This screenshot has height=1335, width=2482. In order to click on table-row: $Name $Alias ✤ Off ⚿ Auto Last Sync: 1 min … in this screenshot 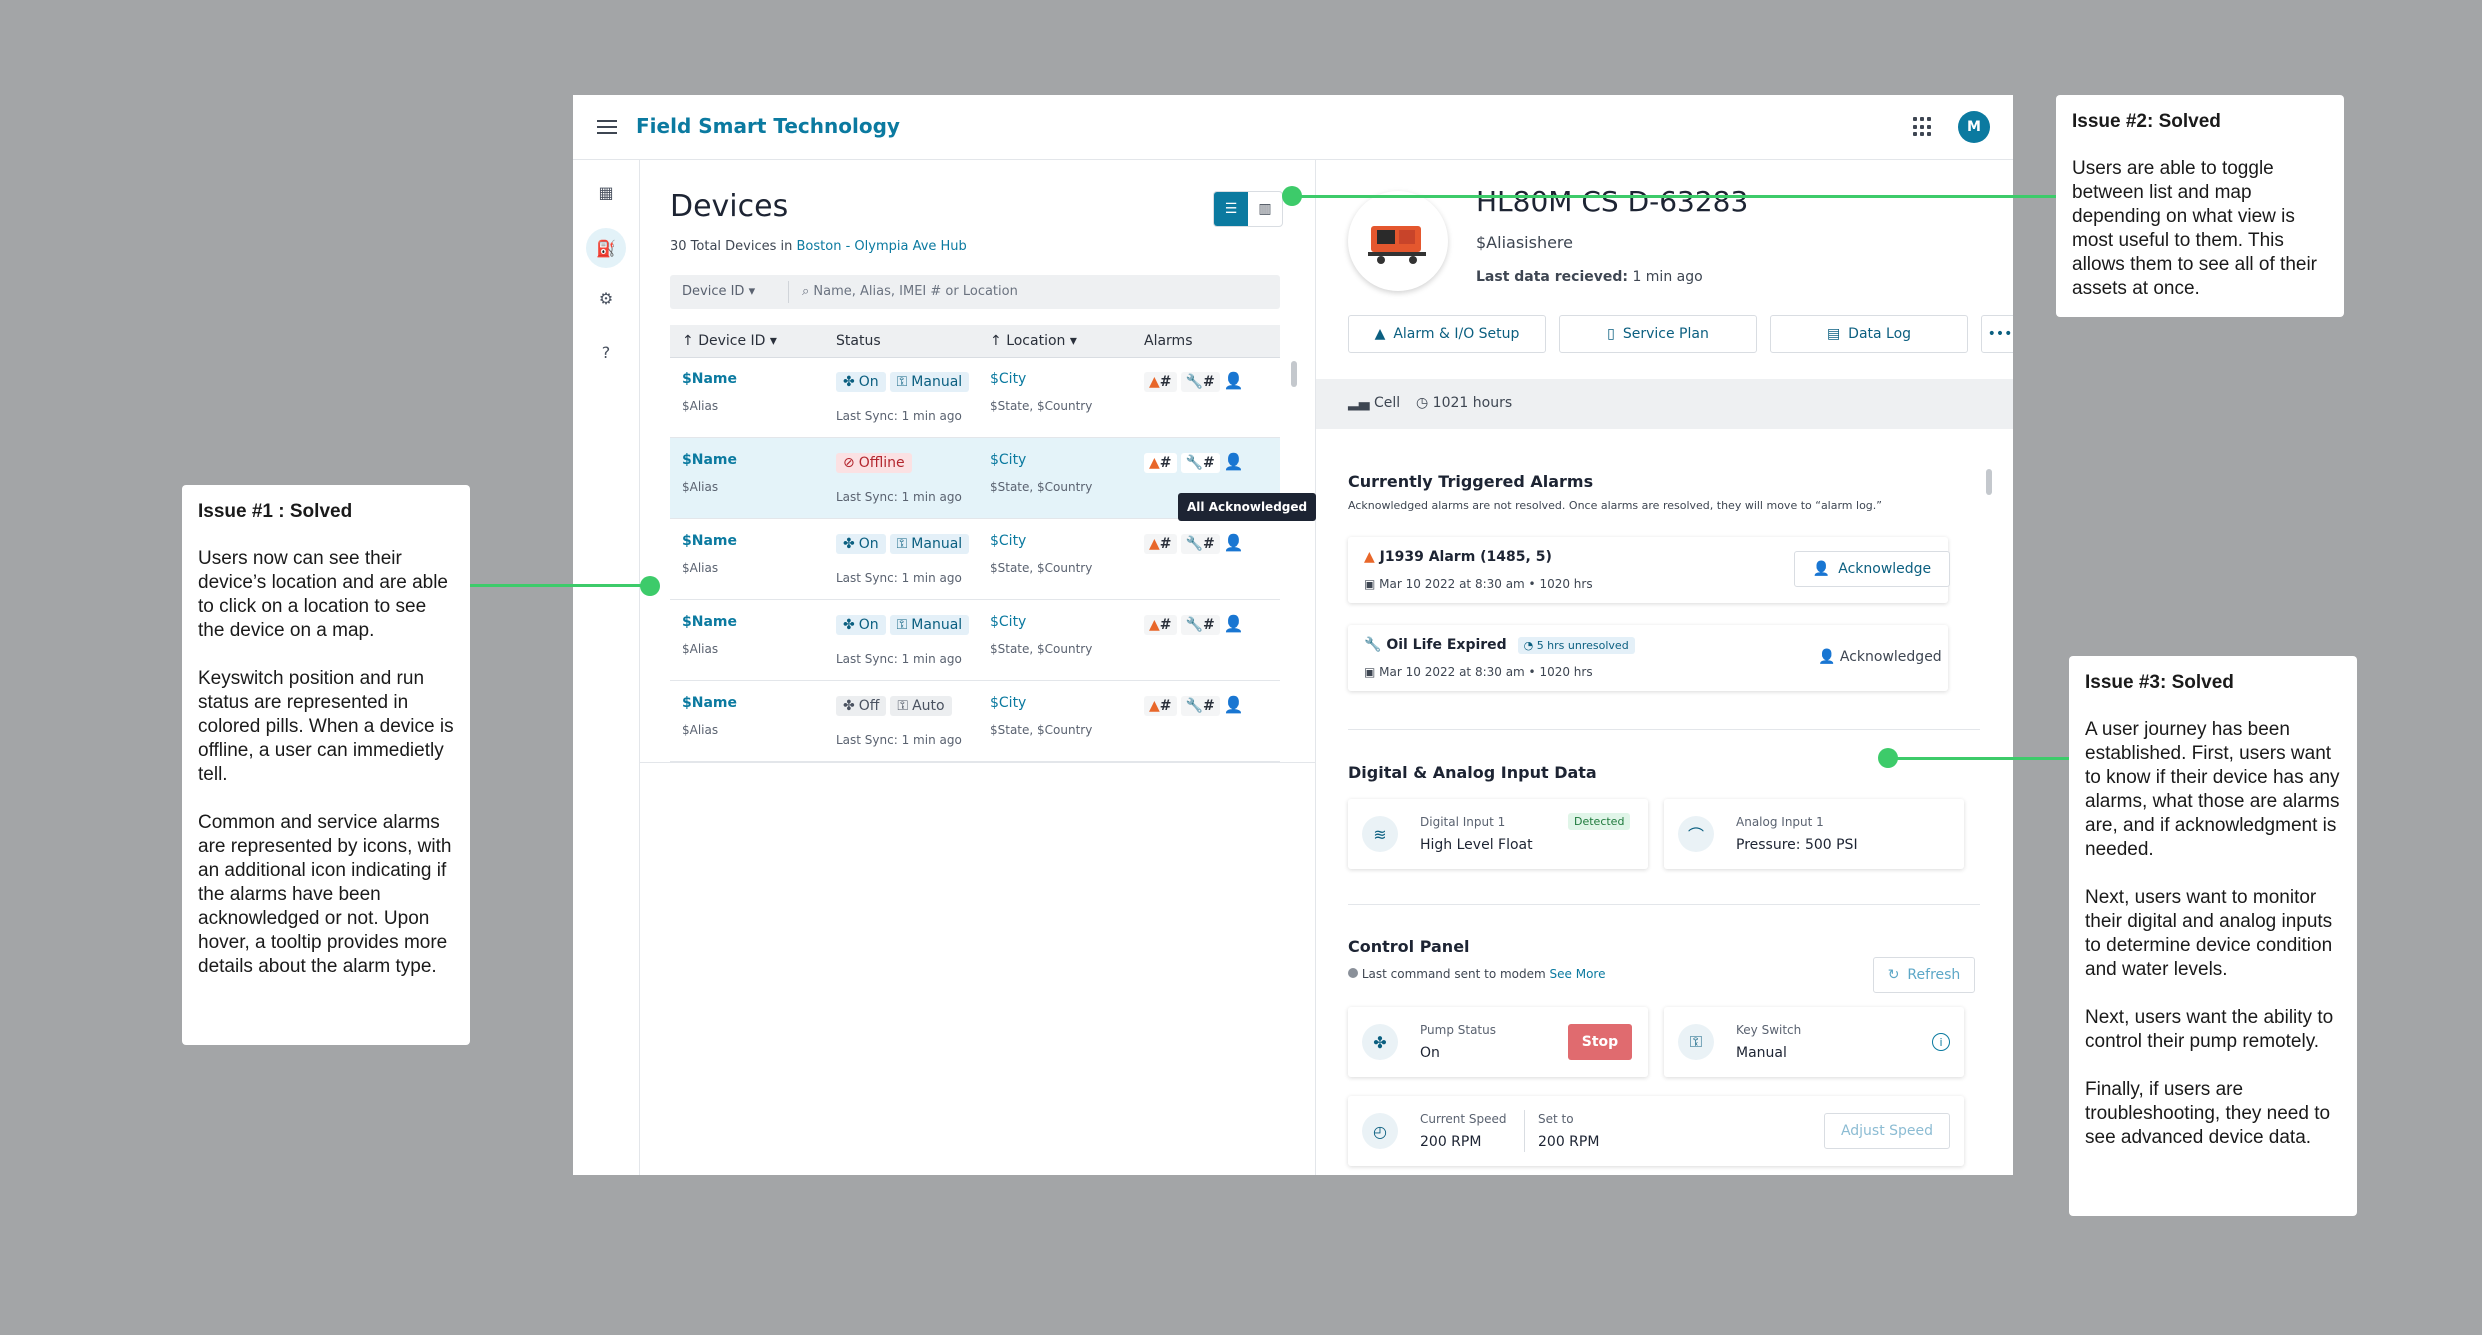, I will do `click(975, 721)`.